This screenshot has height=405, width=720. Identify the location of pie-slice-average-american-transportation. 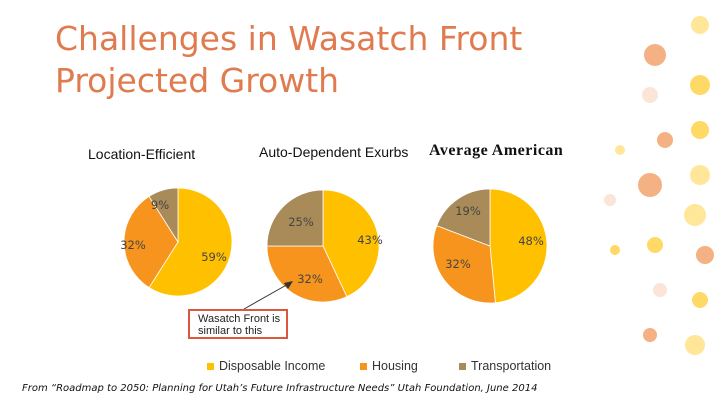
(463, 217).